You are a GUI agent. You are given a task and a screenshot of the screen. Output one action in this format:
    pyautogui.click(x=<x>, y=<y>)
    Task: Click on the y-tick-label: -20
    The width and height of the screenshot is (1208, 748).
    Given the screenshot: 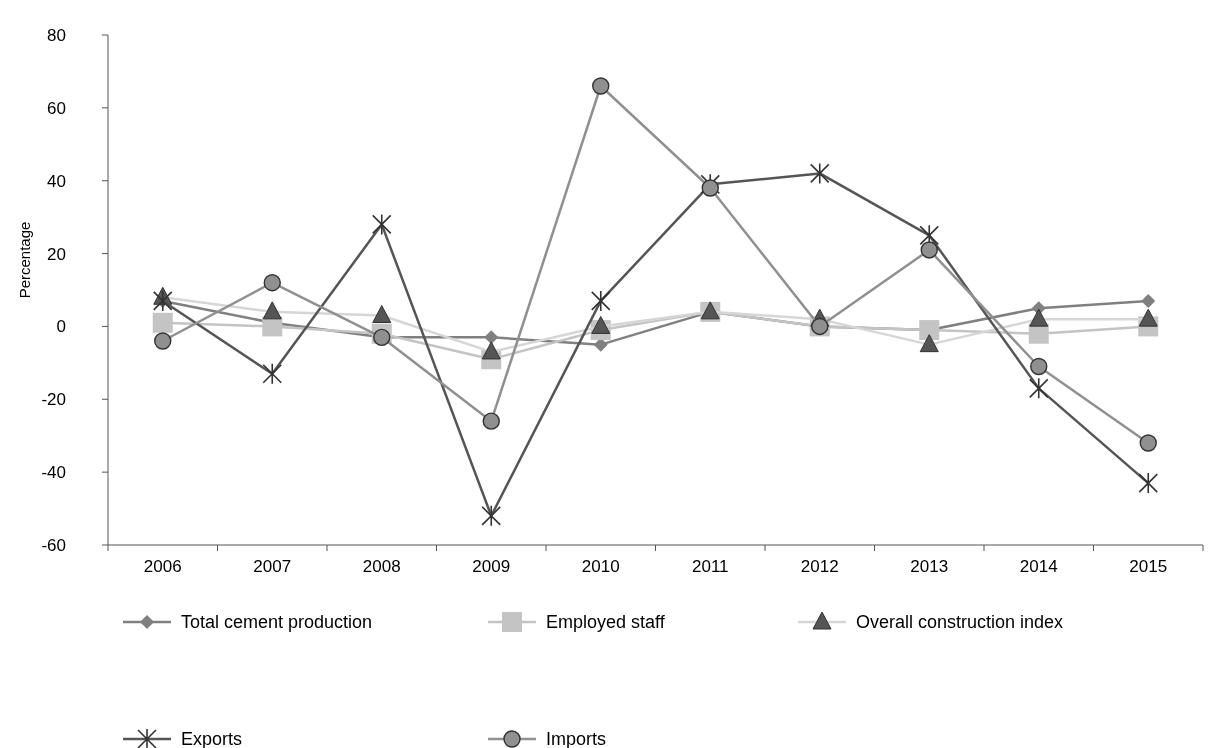 What is the action you would take?
    pyautogui.click(x=53, y=400)
    